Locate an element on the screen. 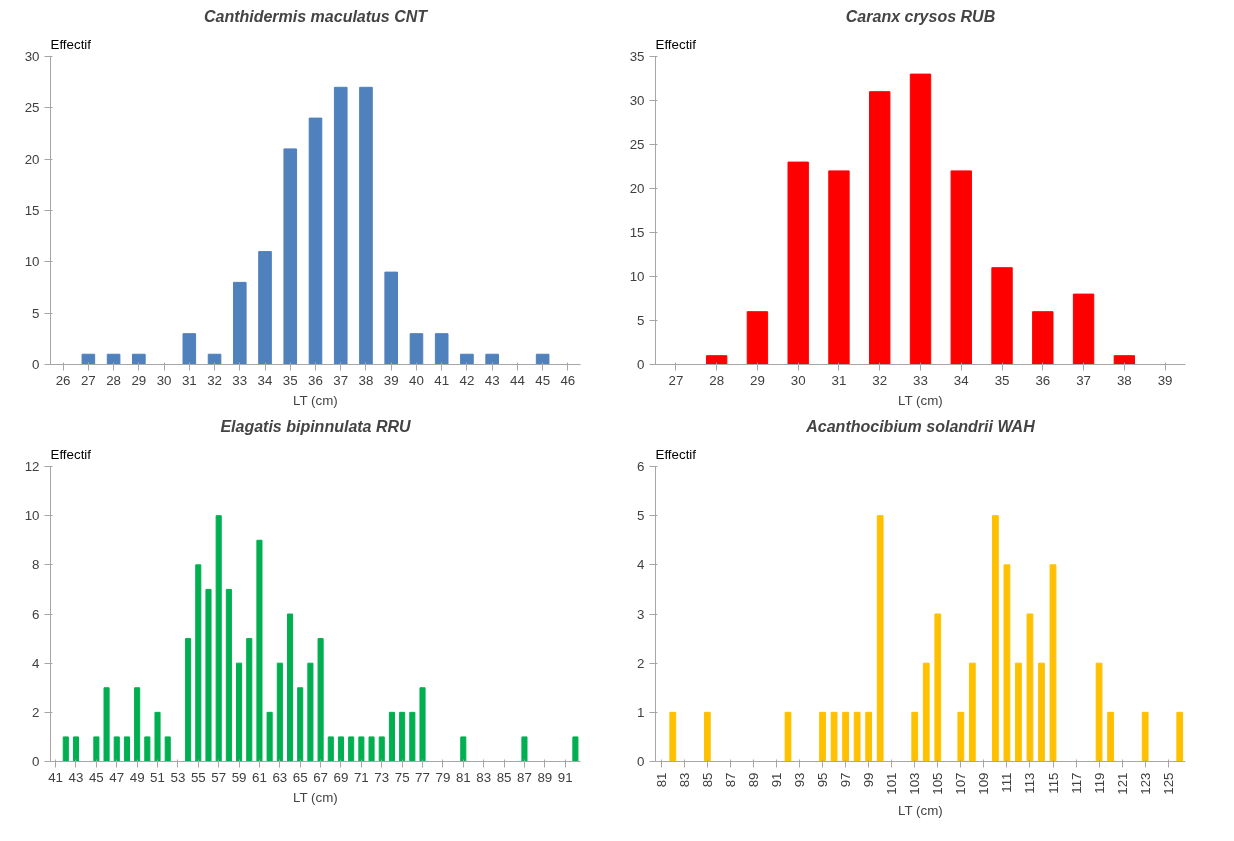  x-tick-label: 38 is located at coordinates (1124, 380).